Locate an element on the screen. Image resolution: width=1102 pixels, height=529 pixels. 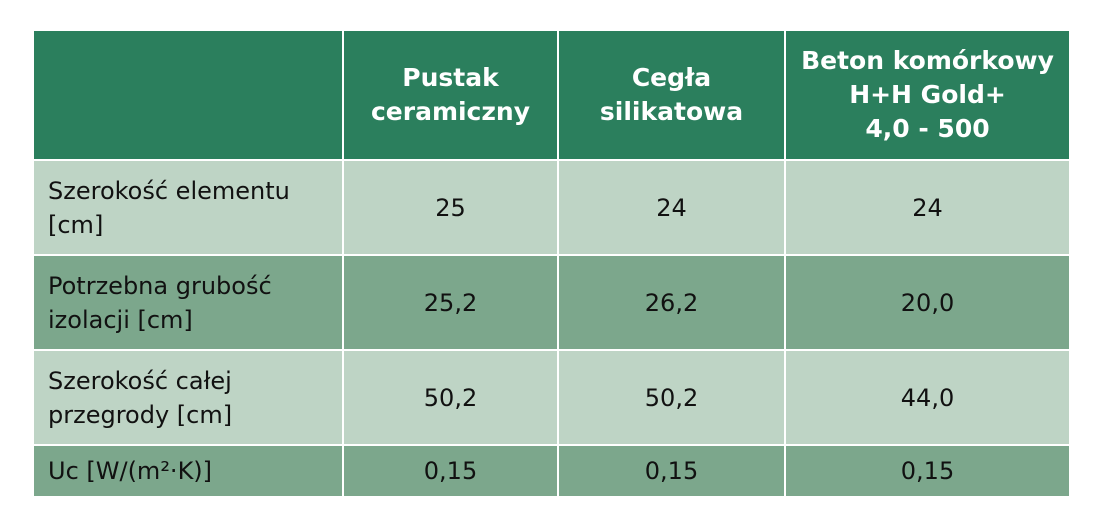
table-row: Uc [W/(m²·K)] 0,15 0,15 0,15 is located at coordinates (551, 471).